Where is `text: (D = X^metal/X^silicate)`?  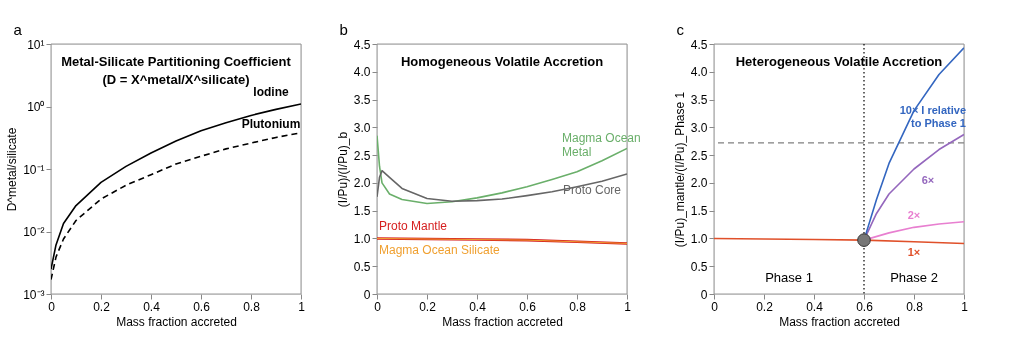 text: (D = X^metal/X^silicate) is located at coordinates (176, 79).